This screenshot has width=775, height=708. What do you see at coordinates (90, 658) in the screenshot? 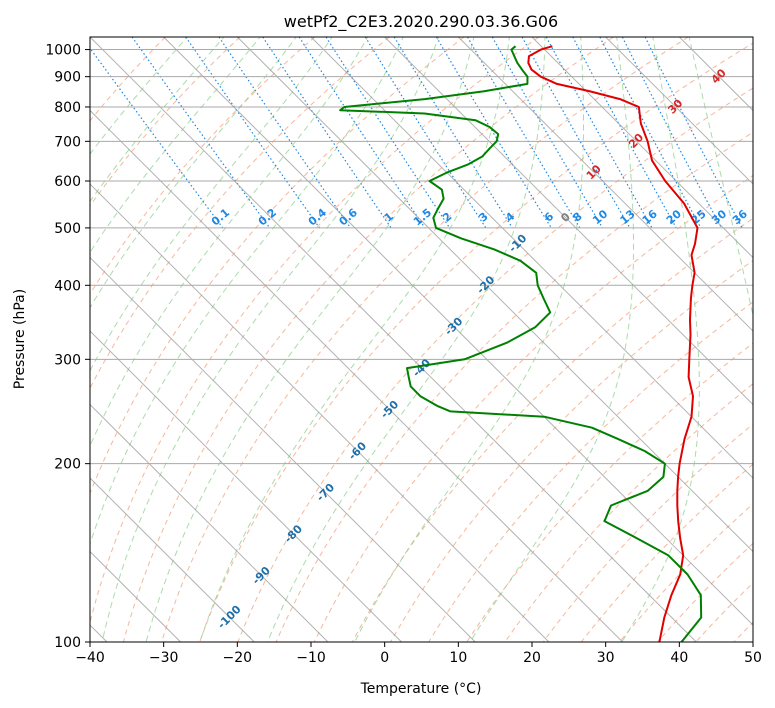
I see `x-tick-label: −40` at bounding box center [90, 658].